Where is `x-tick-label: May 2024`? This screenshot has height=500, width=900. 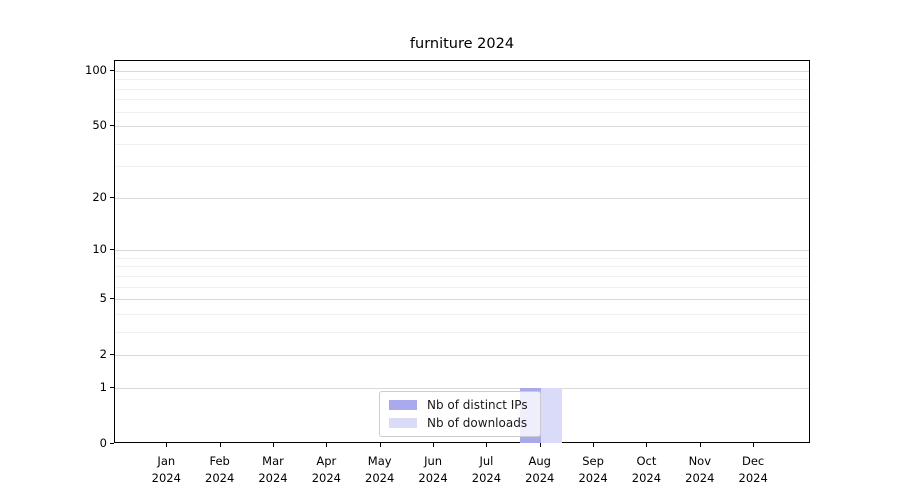 x-tick-label: May 2024 is located at coordinates (380, 470).